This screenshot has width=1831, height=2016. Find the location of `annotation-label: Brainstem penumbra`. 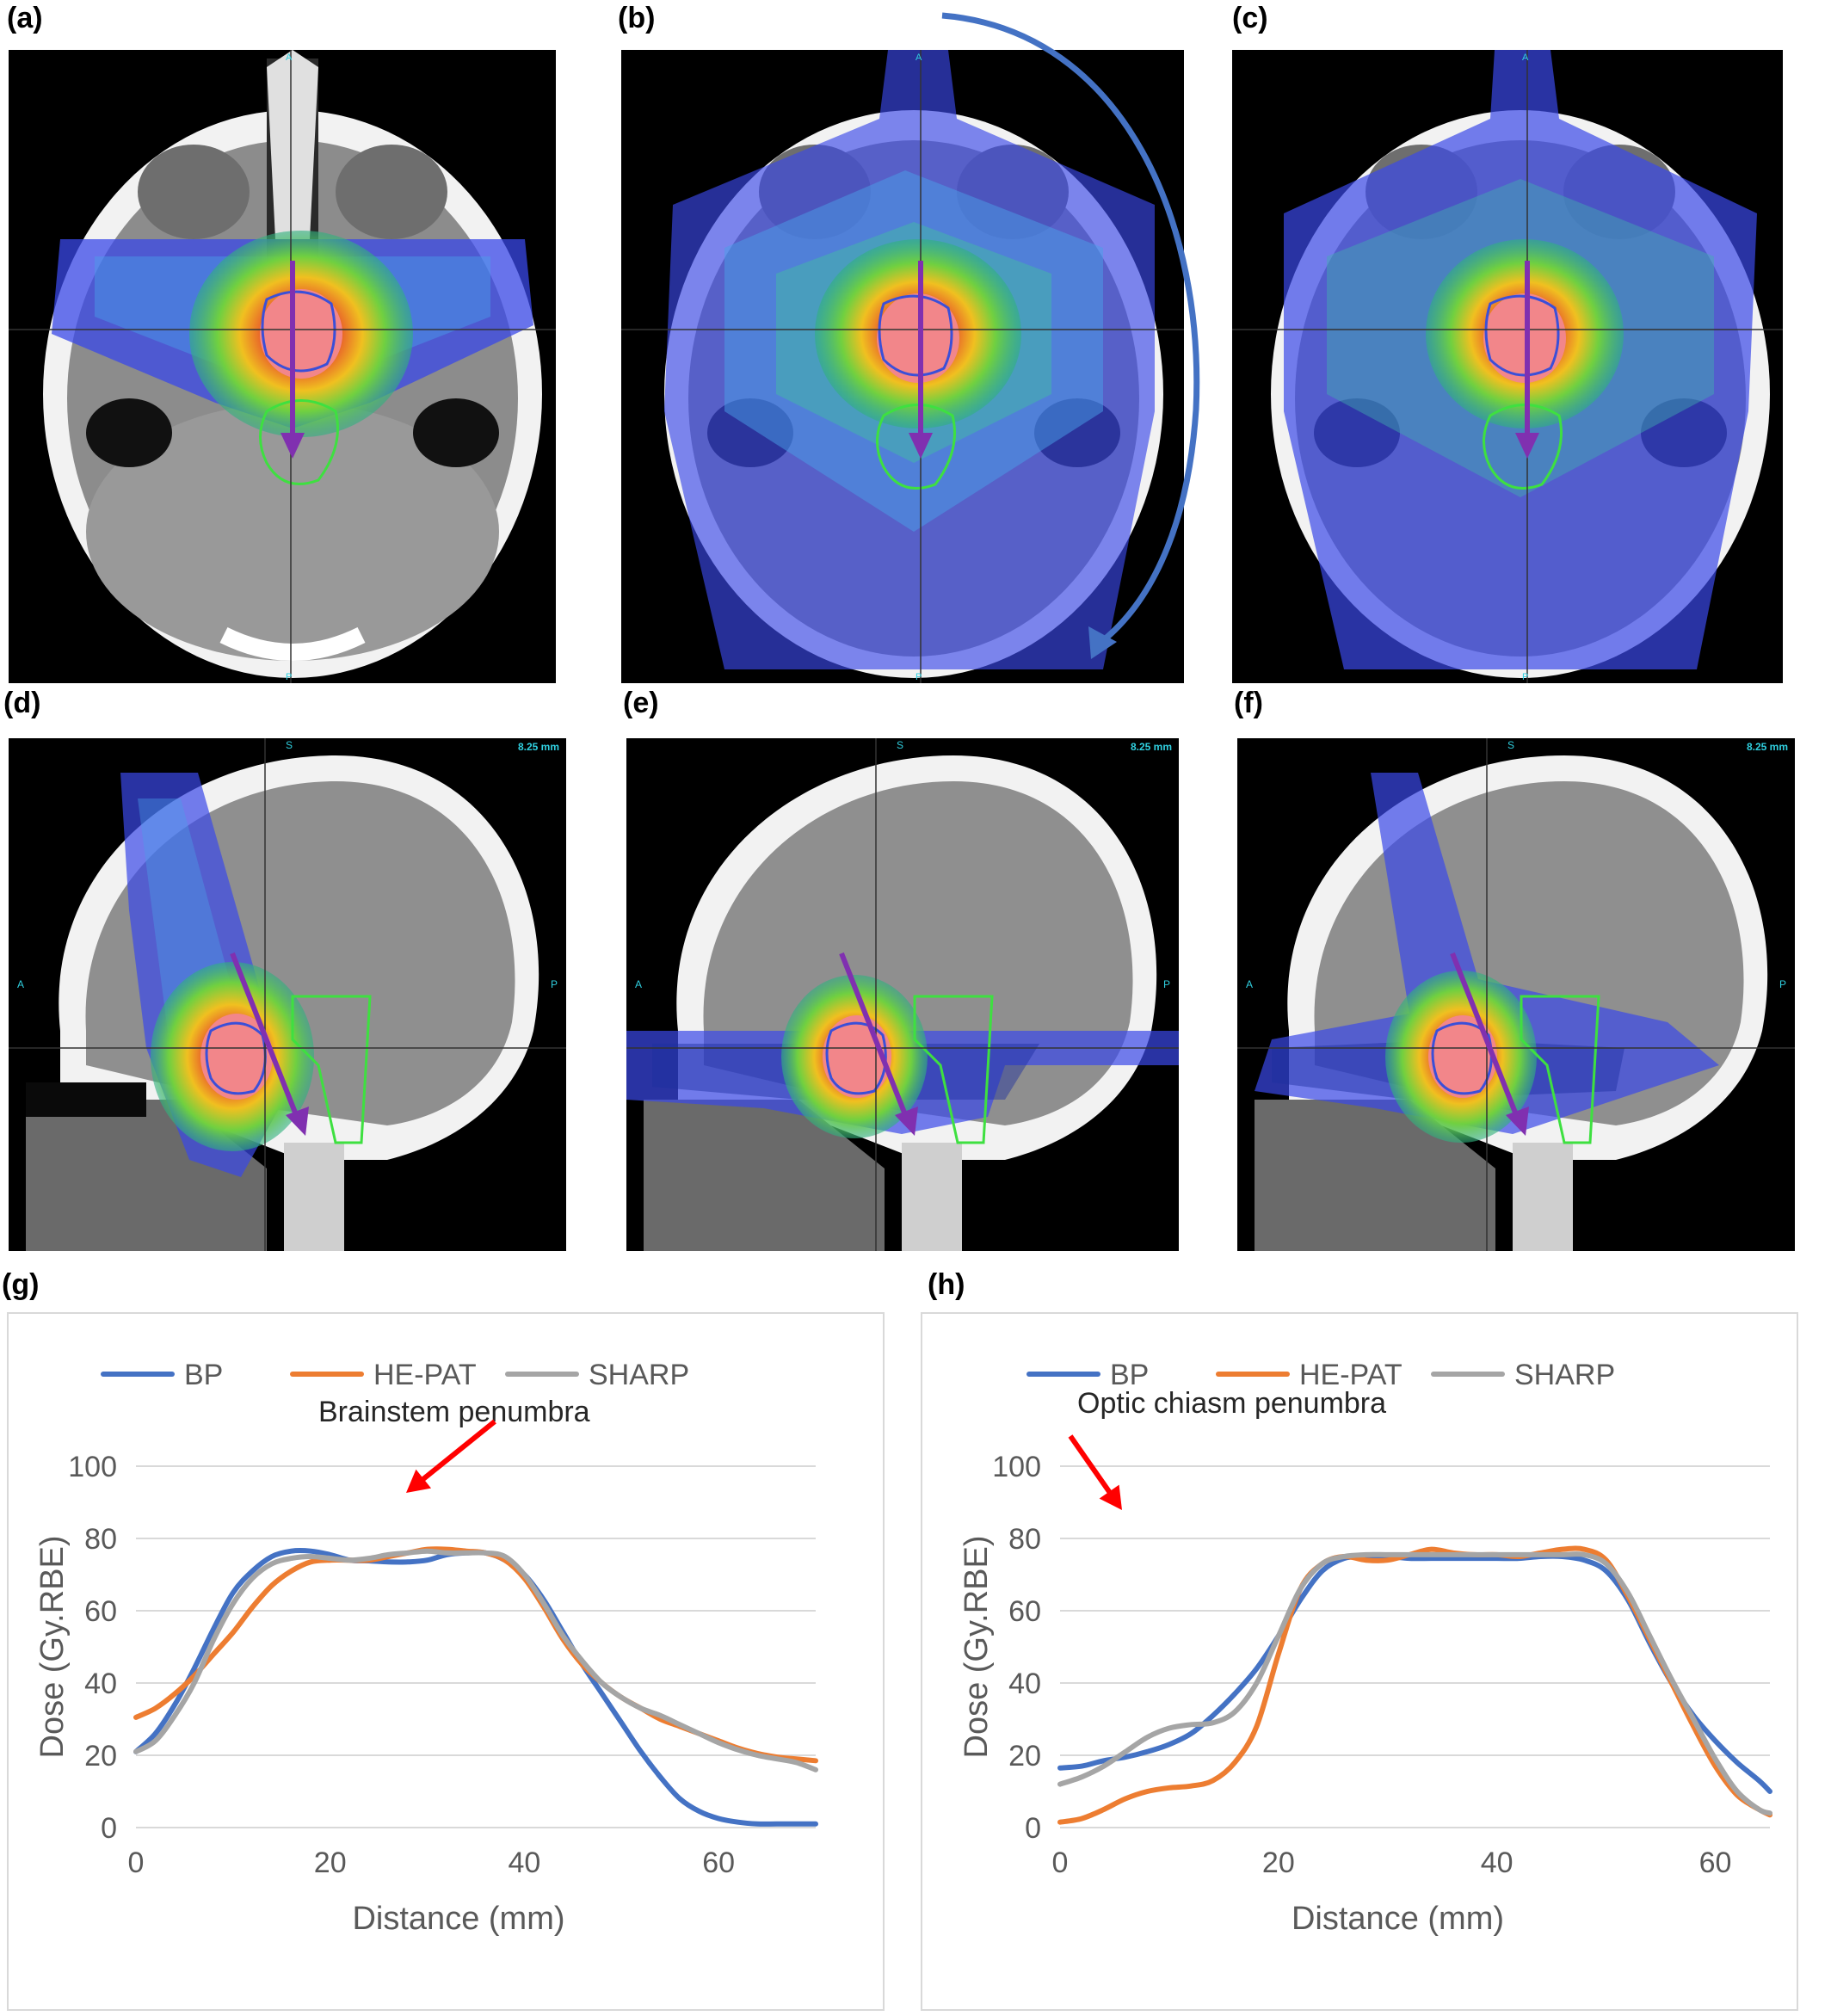

annotation-label: Brainstem penumbra is located at coordinates (454, 1412).